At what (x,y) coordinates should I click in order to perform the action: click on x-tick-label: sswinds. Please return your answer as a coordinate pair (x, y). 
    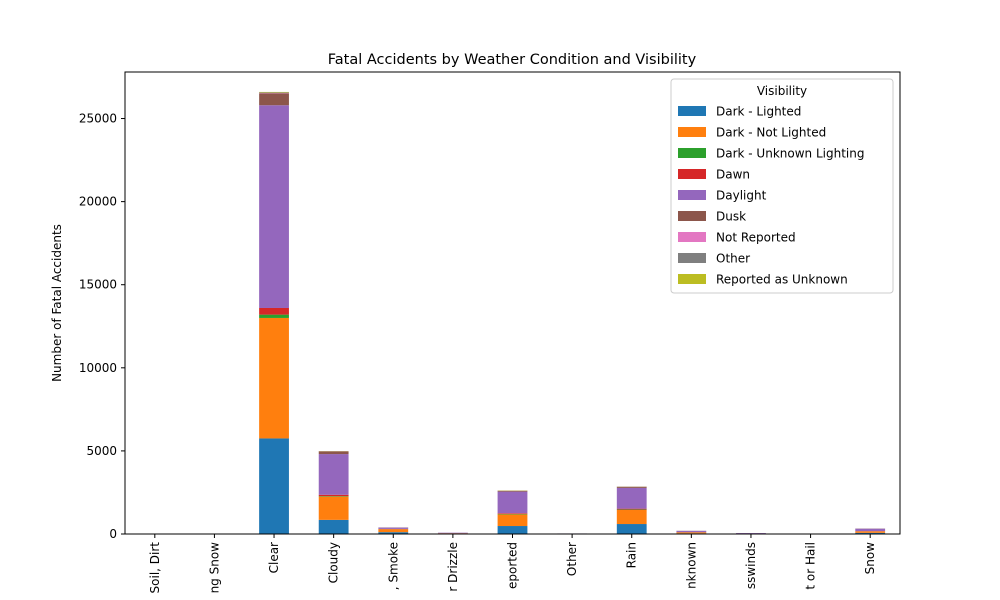
    Looking at the image, I should click on (751, 565).